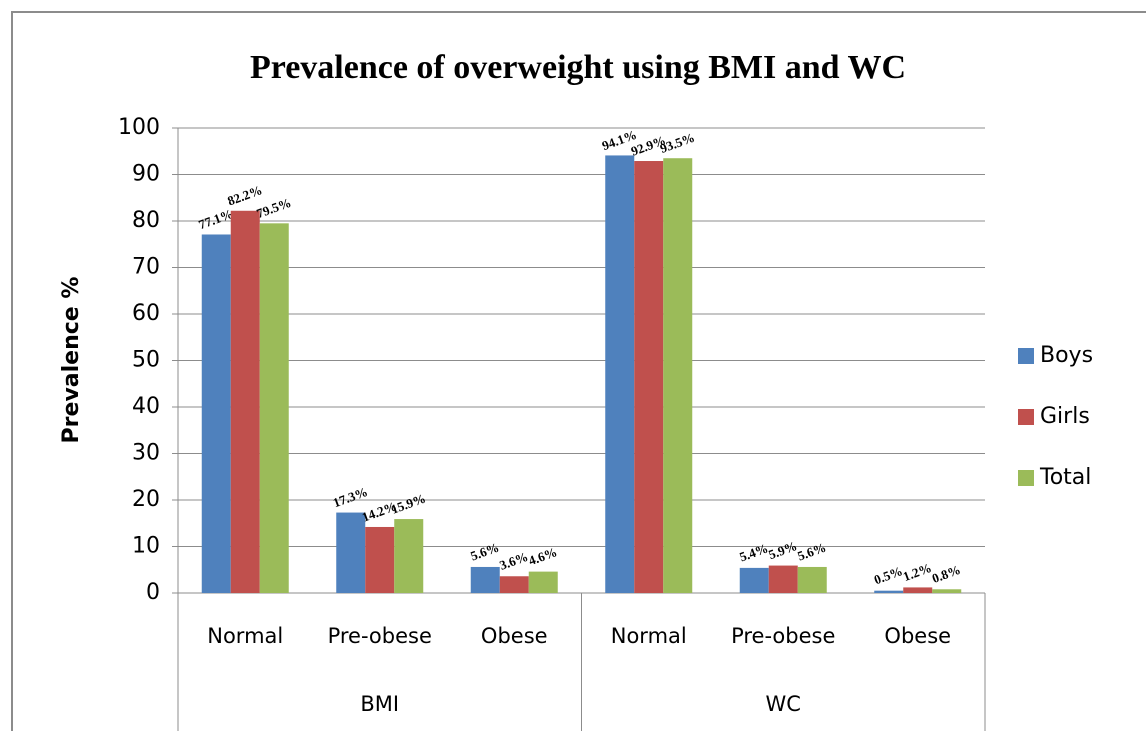 Image resolution: width=1146 pixels, height=731 pixels. I want to click on y-tick-label: 80, so click(146, 220).